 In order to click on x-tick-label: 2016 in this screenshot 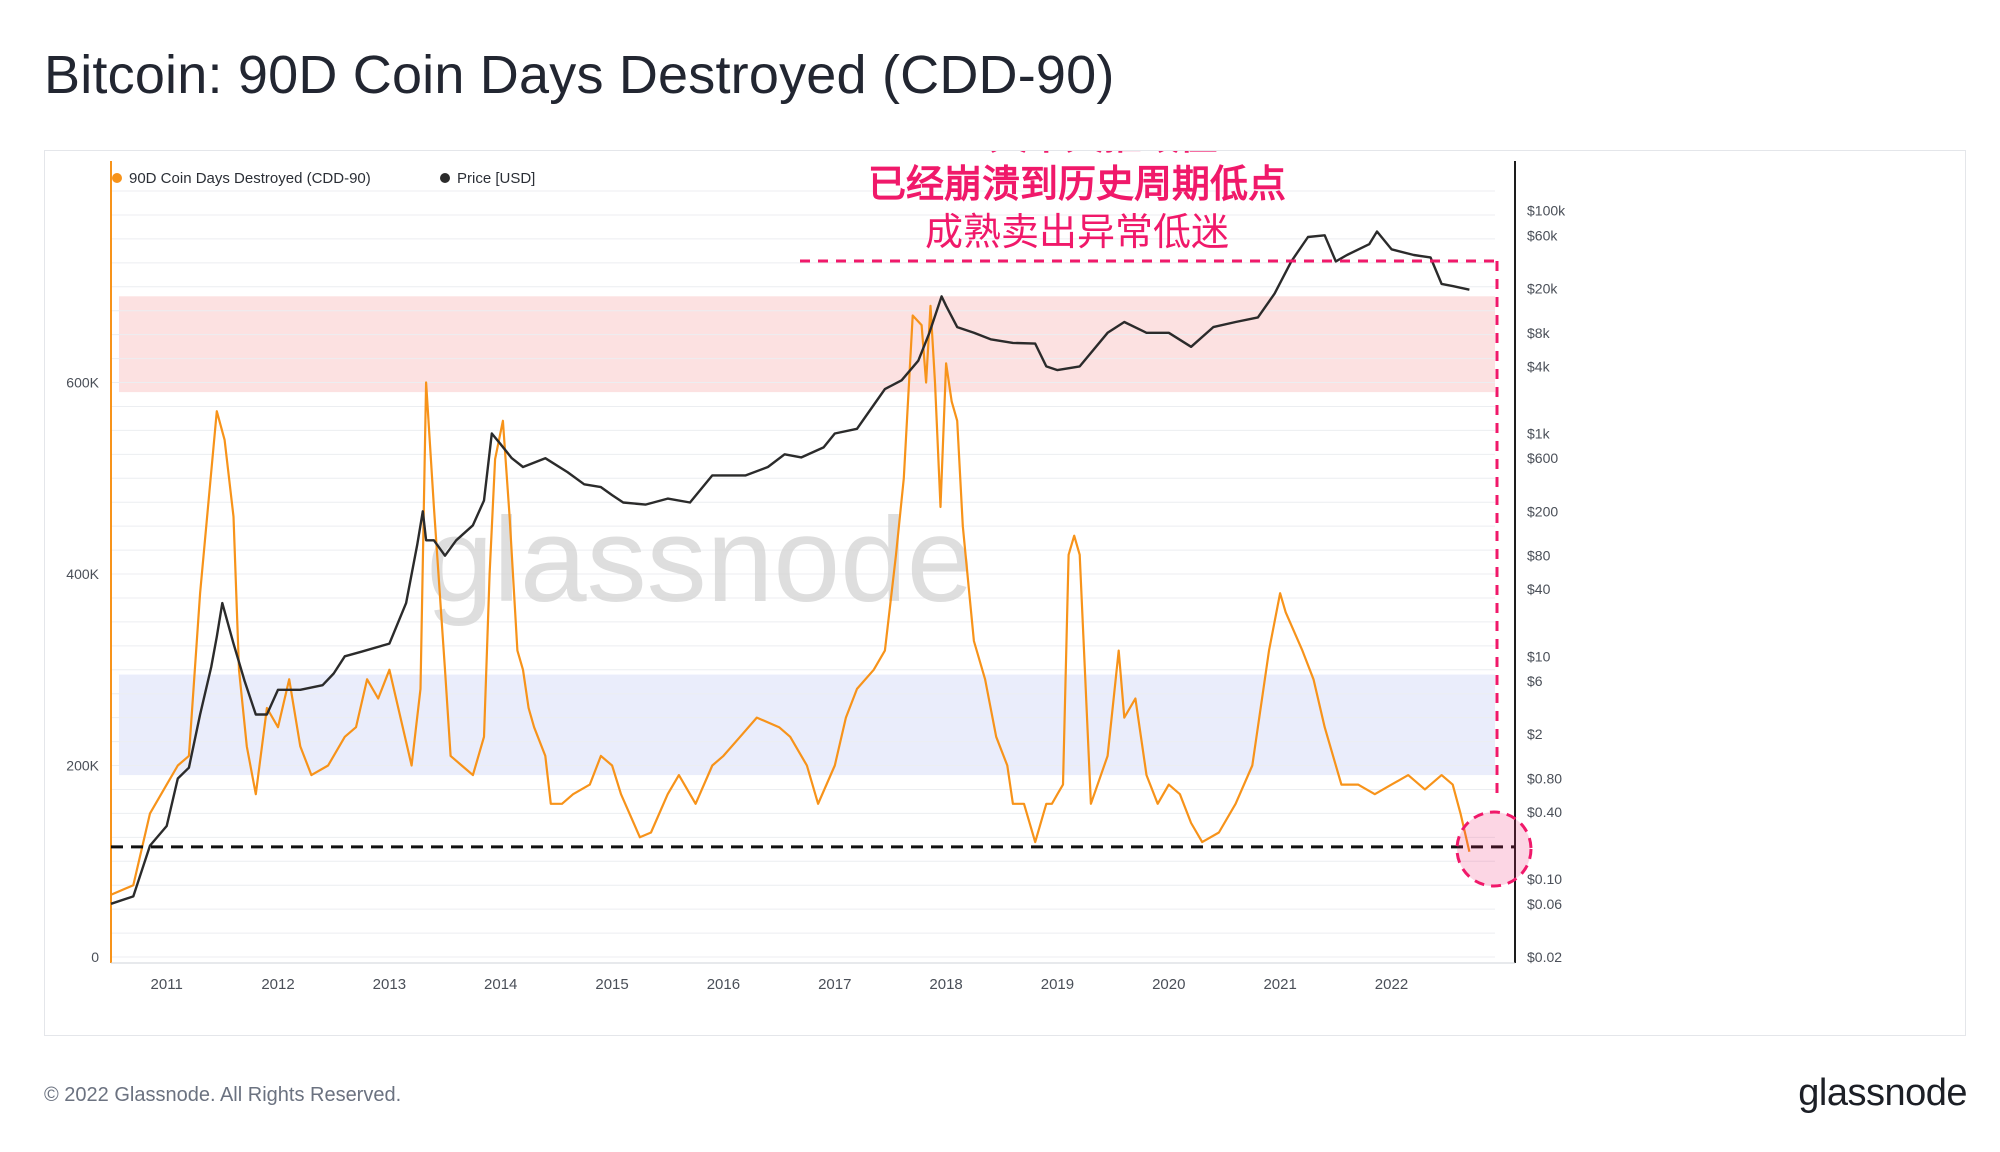, I will do `click(723, 984)`.